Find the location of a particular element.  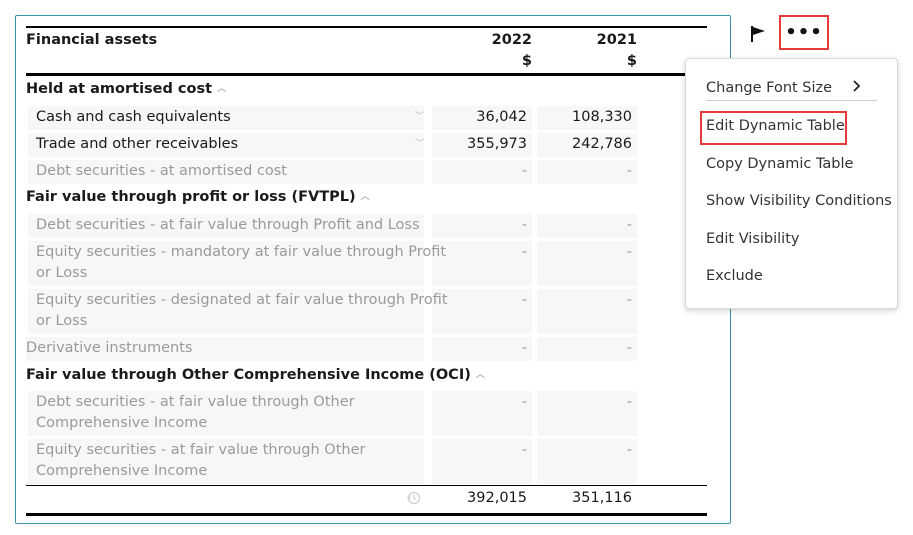

column-unit-2021: $ is located at coordinates (631, 61).